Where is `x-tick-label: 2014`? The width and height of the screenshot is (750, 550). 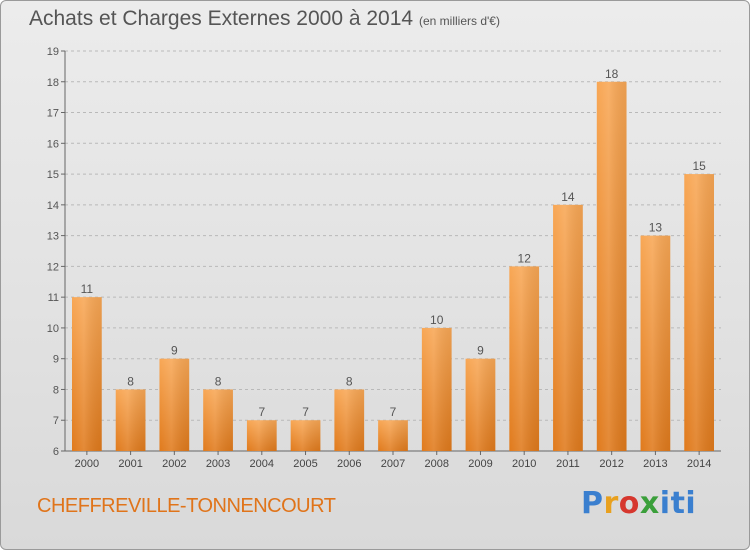 x-tick-label: 2014 is located at coordinates (699, 464).